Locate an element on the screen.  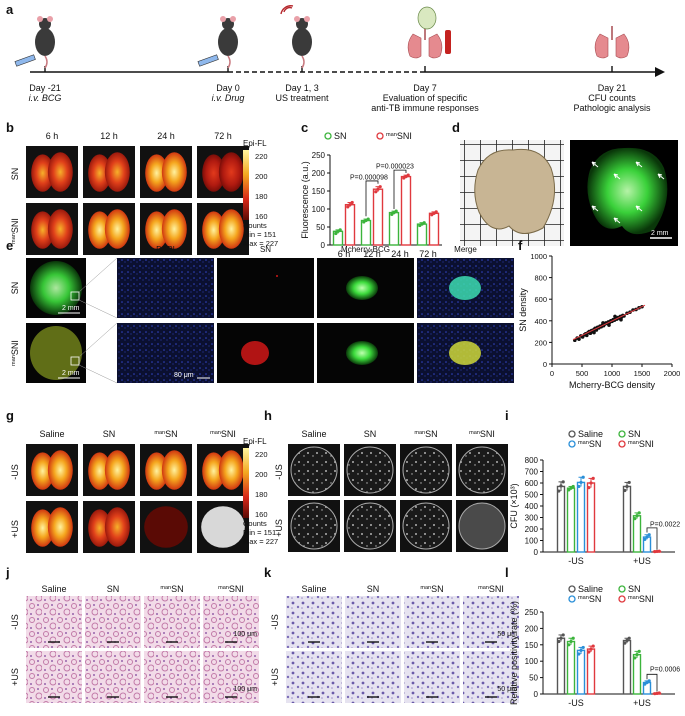
sn-image is located at coordinates (265, 288).